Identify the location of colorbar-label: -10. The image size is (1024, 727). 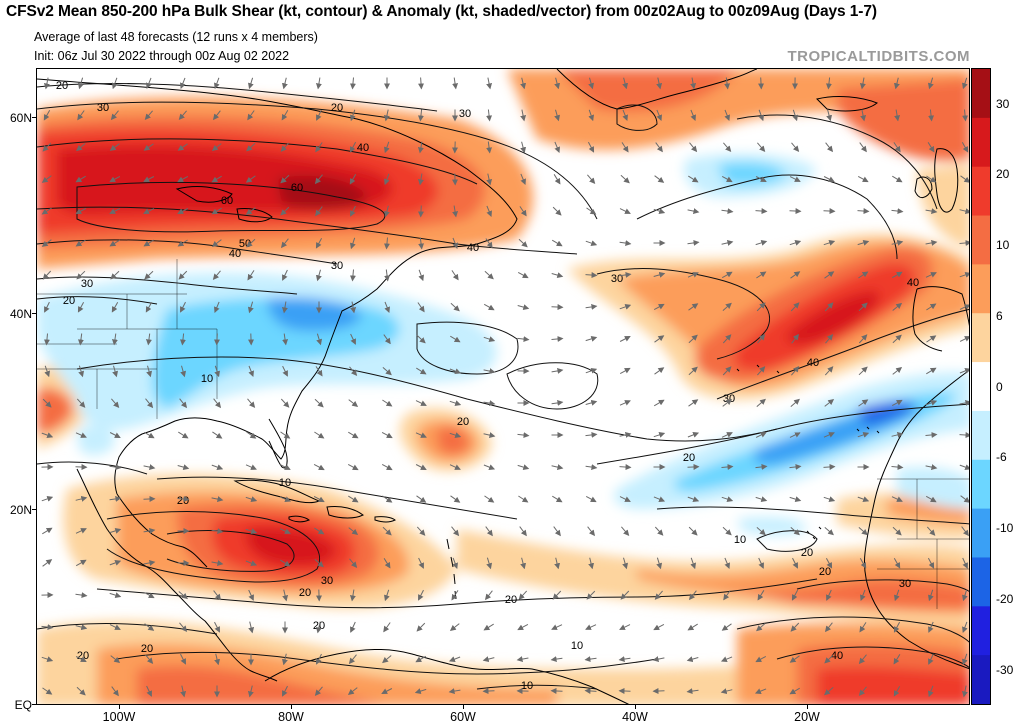
(1005, 528).